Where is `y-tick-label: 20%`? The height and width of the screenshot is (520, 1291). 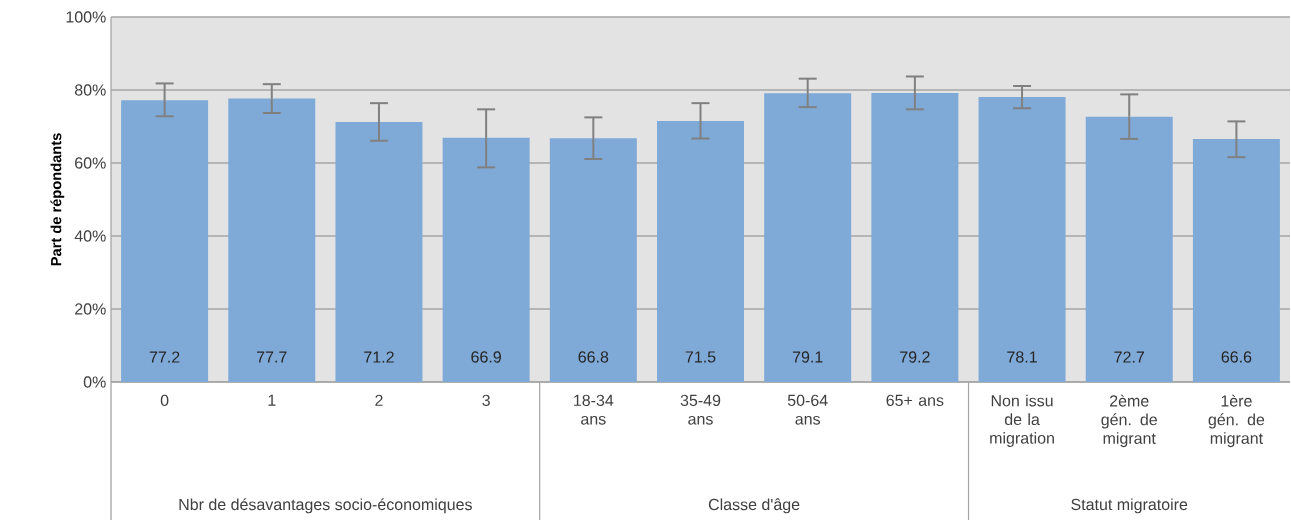
y-tick-label: 20% is located at coordinates (90, 309).